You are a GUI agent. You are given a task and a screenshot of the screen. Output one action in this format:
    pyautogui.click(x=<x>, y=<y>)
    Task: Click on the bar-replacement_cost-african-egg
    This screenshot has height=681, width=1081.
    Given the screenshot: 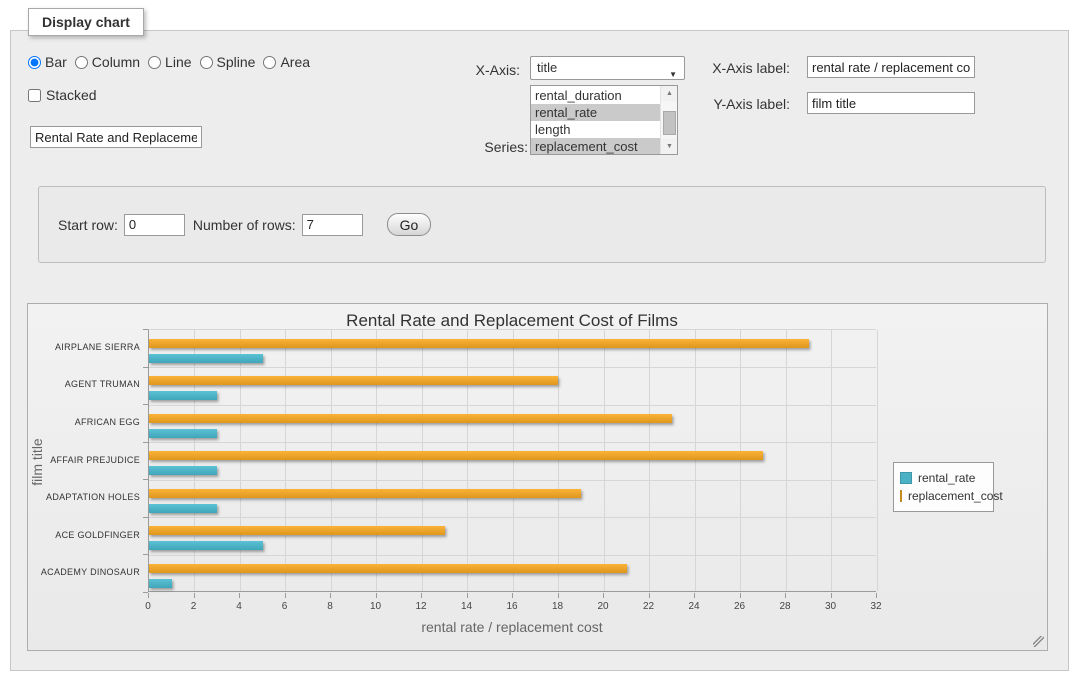 What is the action you would take?
    pyautogui.click(x=411, y=418)
    